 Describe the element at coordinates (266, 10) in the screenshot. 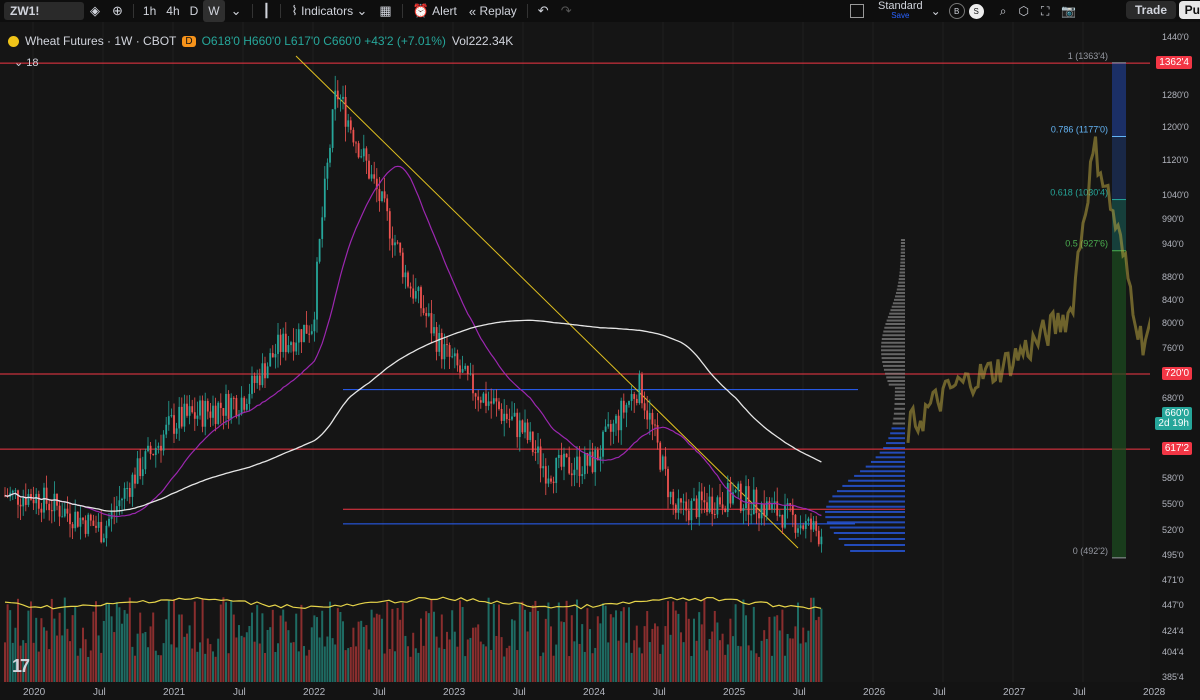

I see `candles-icon: ┃` at that location.